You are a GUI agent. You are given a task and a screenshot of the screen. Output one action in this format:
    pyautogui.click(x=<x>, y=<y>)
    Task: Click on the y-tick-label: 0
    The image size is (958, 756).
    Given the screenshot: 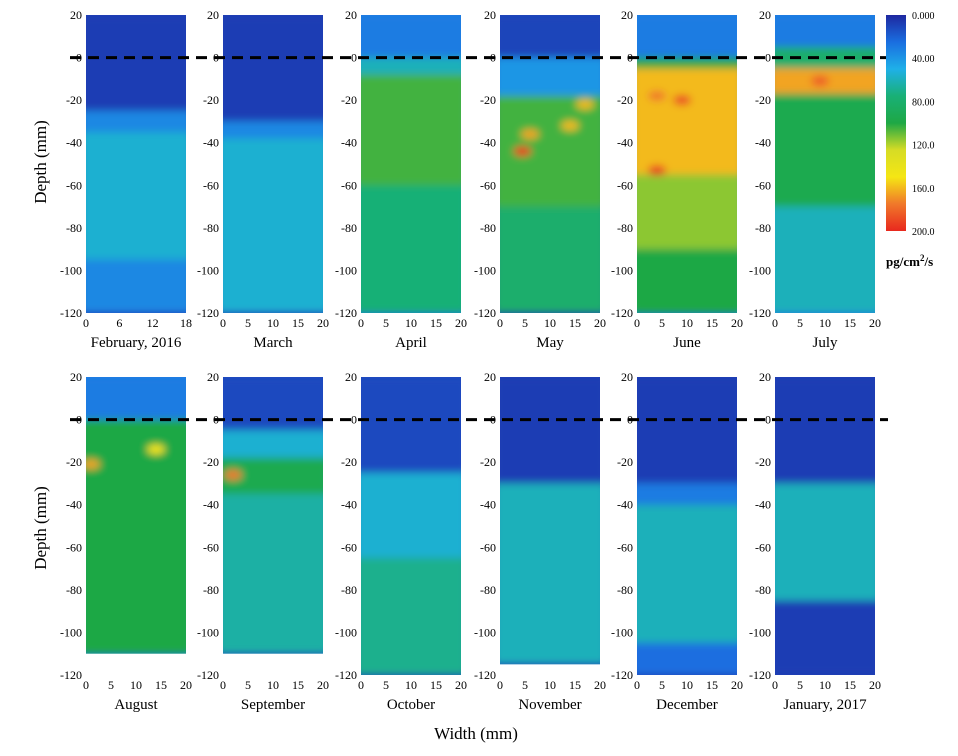 What is the action you would take?
    pyautogui.click(x=354, y=420)
    